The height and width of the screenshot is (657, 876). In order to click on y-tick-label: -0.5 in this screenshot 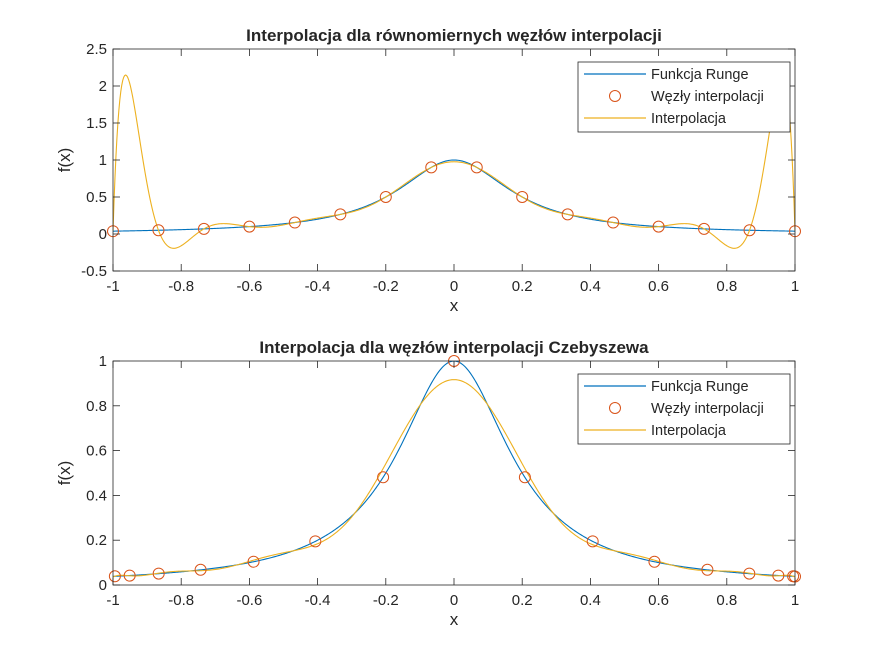, I will do `click(94, 271)`.